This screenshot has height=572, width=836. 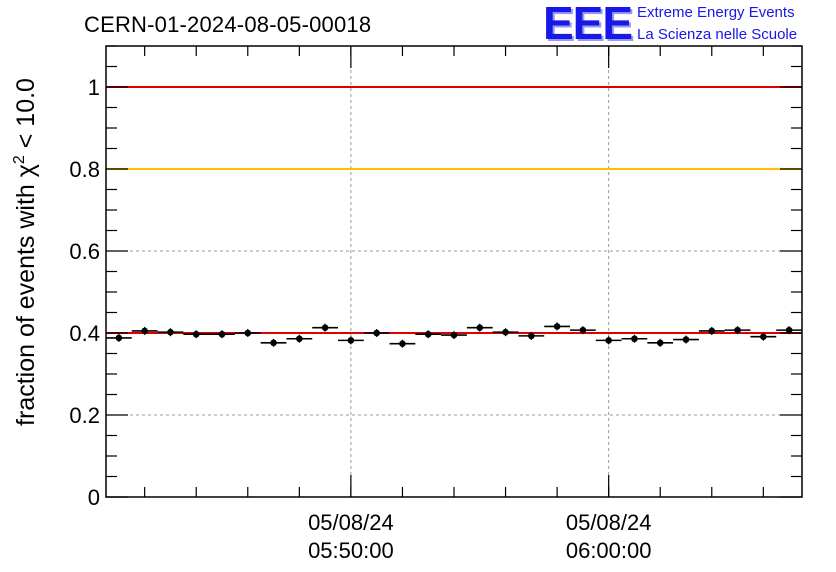 I want to click on y-tick-label: 0.8, so click(x=84, y=169).